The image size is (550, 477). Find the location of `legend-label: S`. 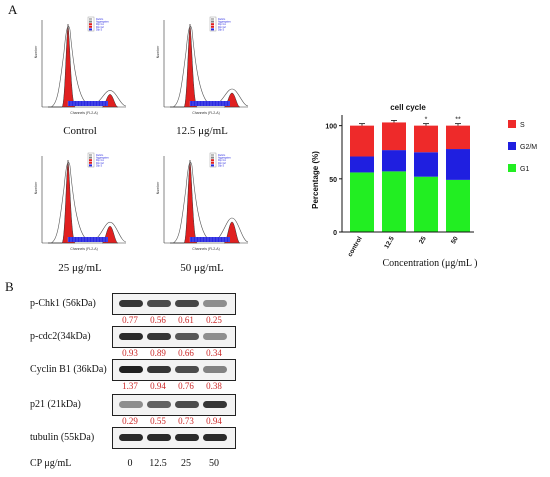

legend-label: S is located at coordinates (522, 125).